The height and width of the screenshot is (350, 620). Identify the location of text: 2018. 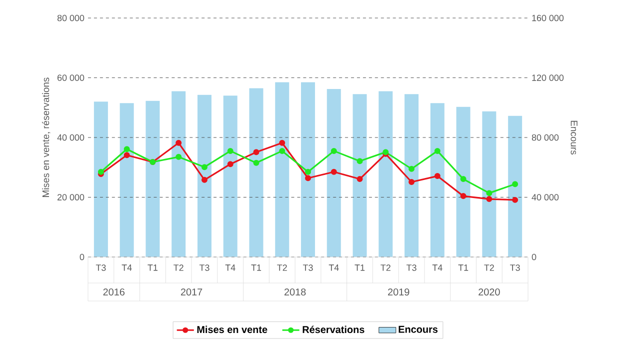
(295, 292).